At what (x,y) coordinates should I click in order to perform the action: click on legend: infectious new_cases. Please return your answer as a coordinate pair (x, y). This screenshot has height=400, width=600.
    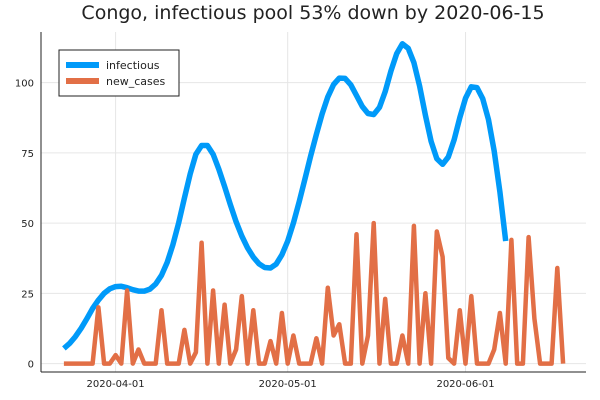
    Looking at the image, I should click on (119, 73).